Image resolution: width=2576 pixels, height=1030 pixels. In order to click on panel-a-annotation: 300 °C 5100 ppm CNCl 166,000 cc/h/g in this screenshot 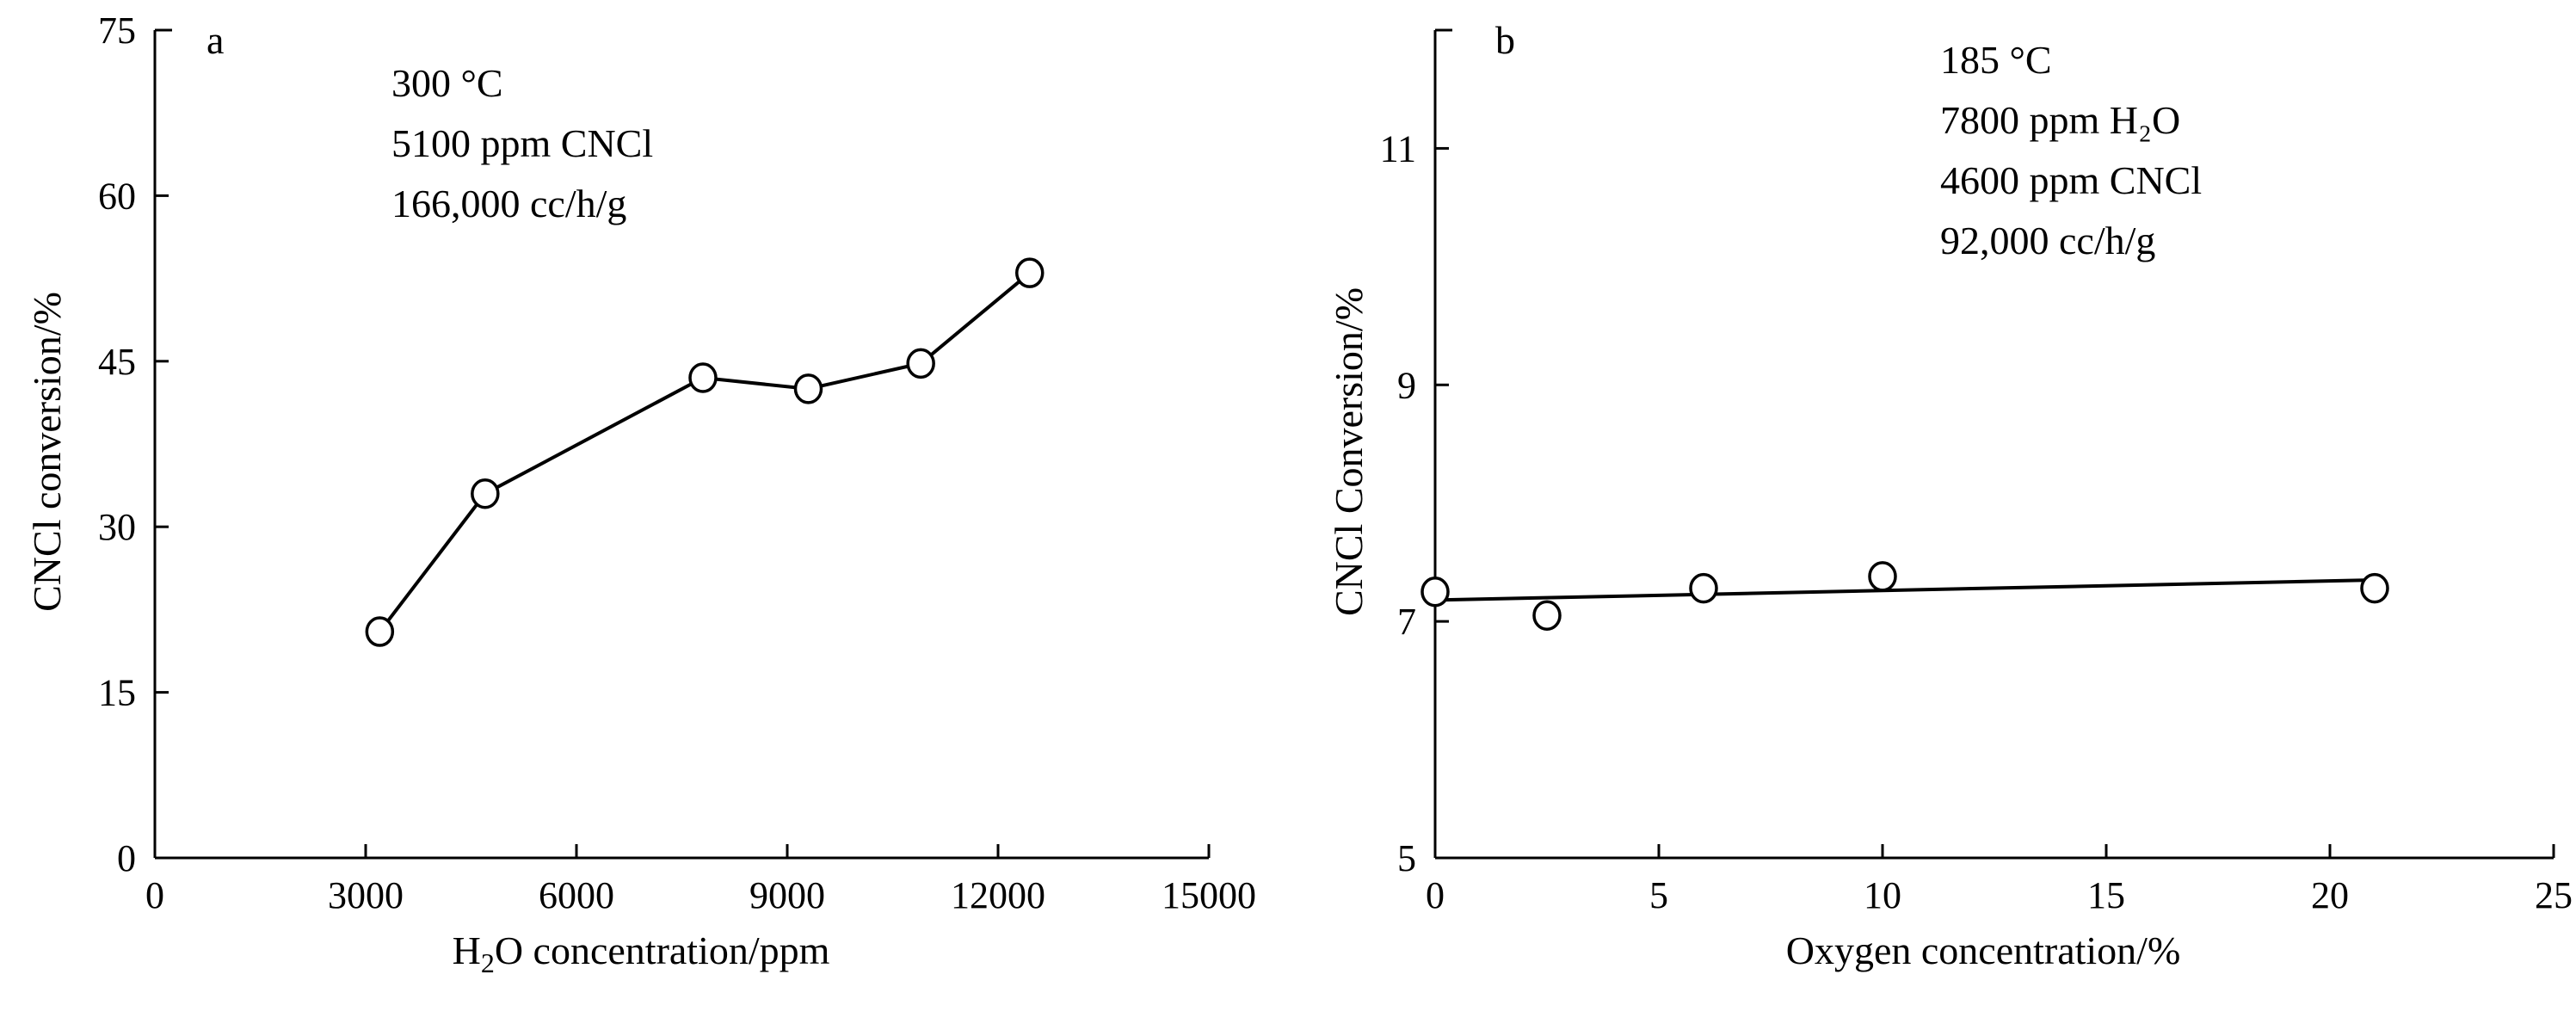, I will do `click(522, 143)`.